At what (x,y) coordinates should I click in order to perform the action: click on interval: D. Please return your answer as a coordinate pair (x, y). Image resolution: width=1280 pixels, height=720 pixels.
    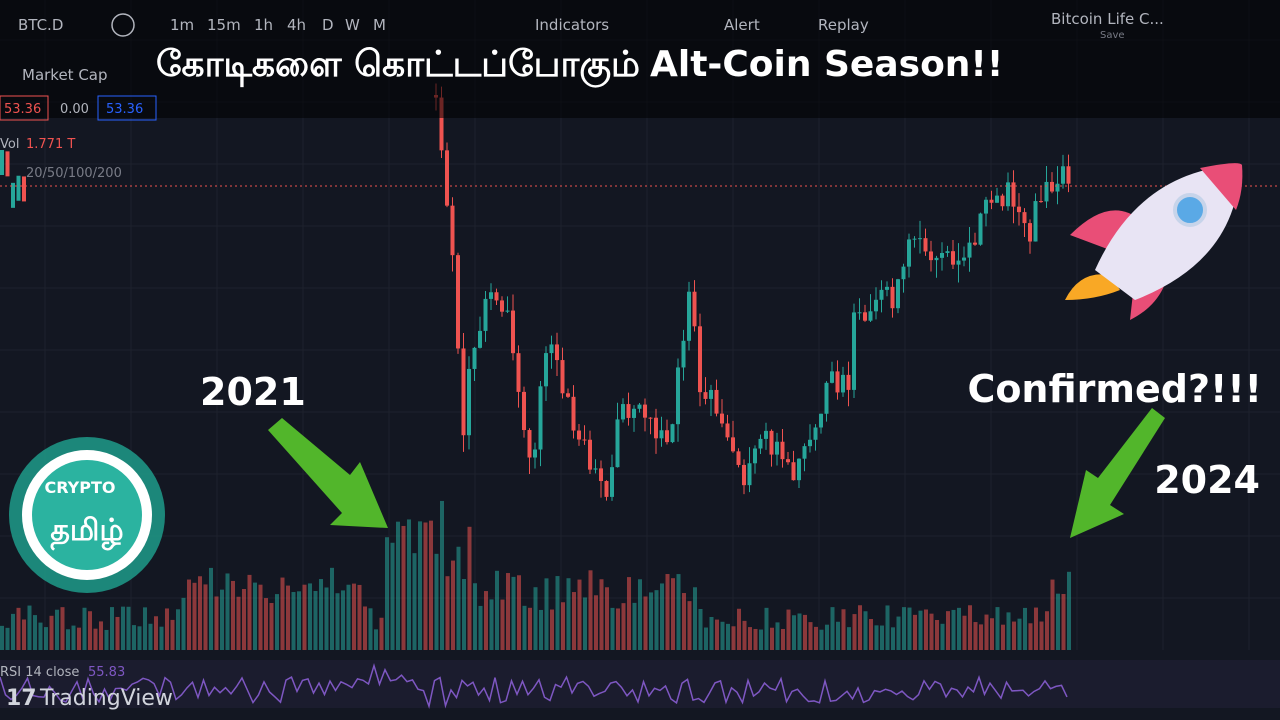
    Looking at the image, I should click on (328, 25).